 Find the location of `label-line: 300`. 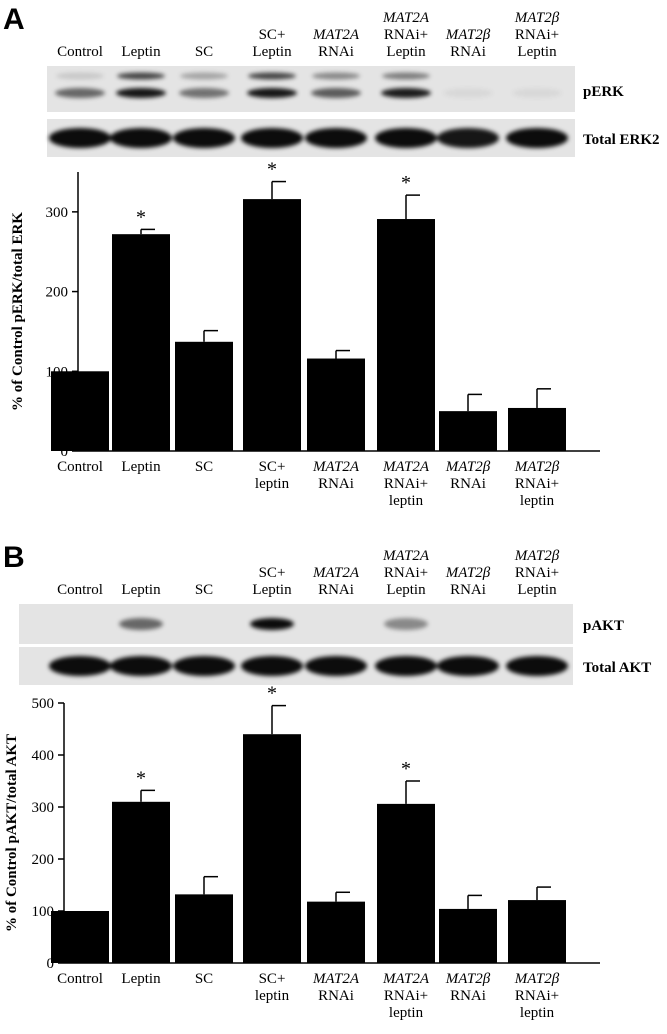

label-line: 300 is located at coordinates (43, 808).